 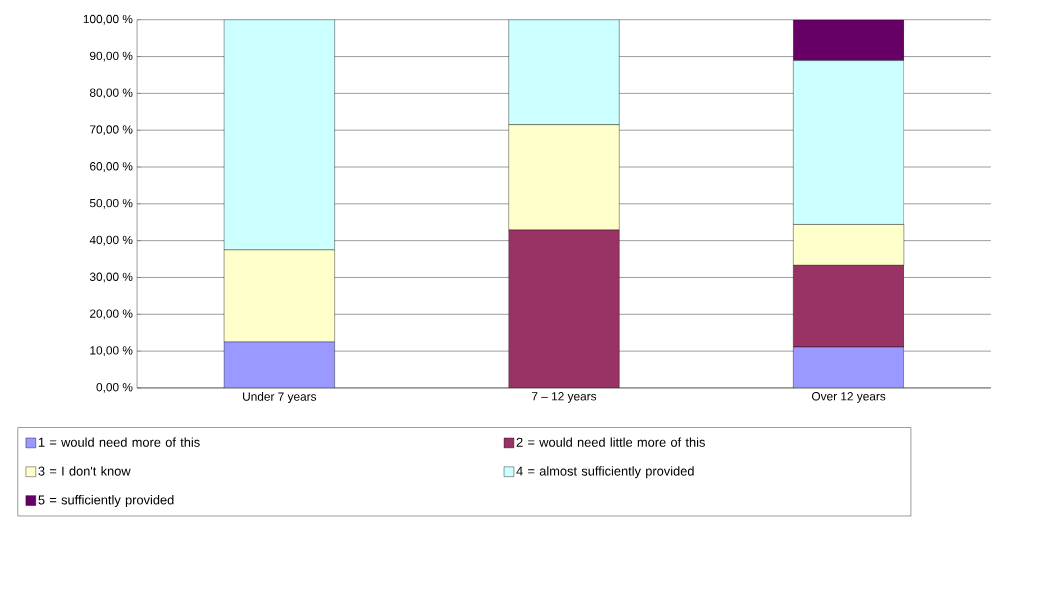 What do you see at coordinates (84, 471) in the screenshot?
I see `legend-label: 3 = I don't know` at bounding box center [84, 471].